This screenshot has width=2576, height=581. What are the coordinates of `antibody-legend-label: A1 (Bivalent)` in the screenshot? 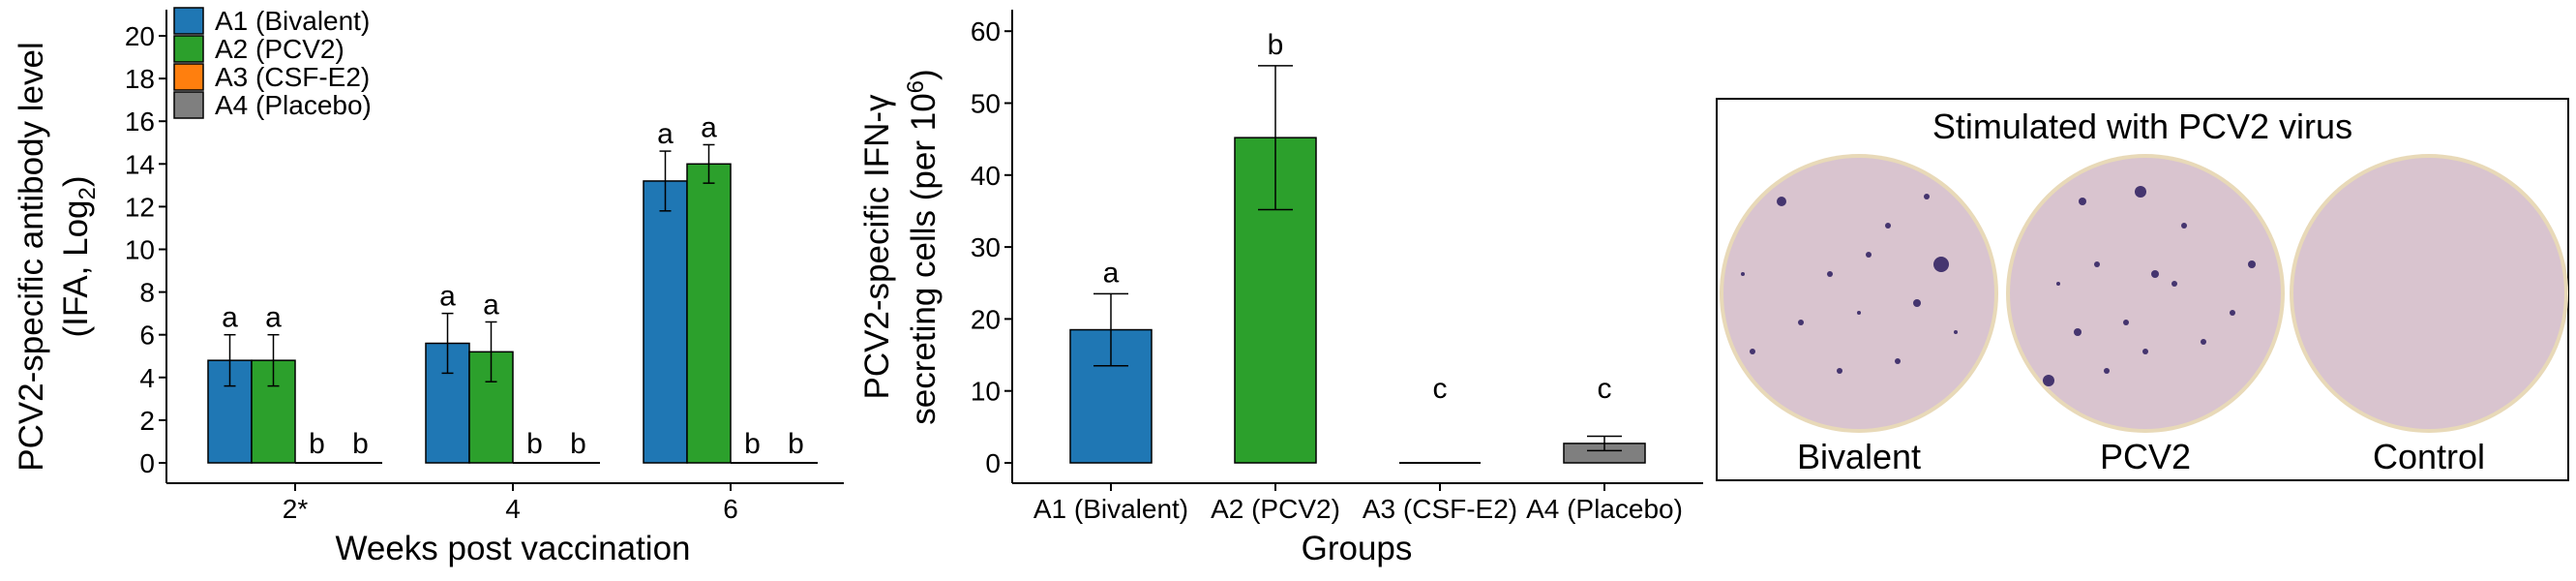 It's located at (292, 21).